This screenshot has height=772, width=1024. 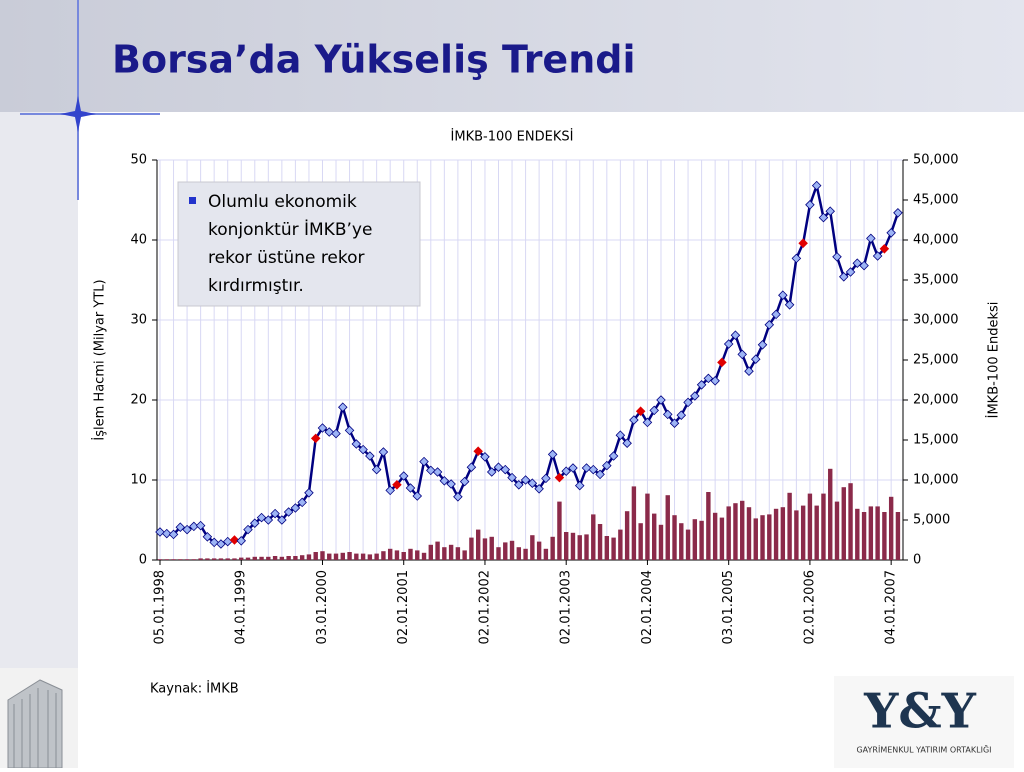 I want to click on callout-line: kırdırmıştır., so click(x=256, y=286).